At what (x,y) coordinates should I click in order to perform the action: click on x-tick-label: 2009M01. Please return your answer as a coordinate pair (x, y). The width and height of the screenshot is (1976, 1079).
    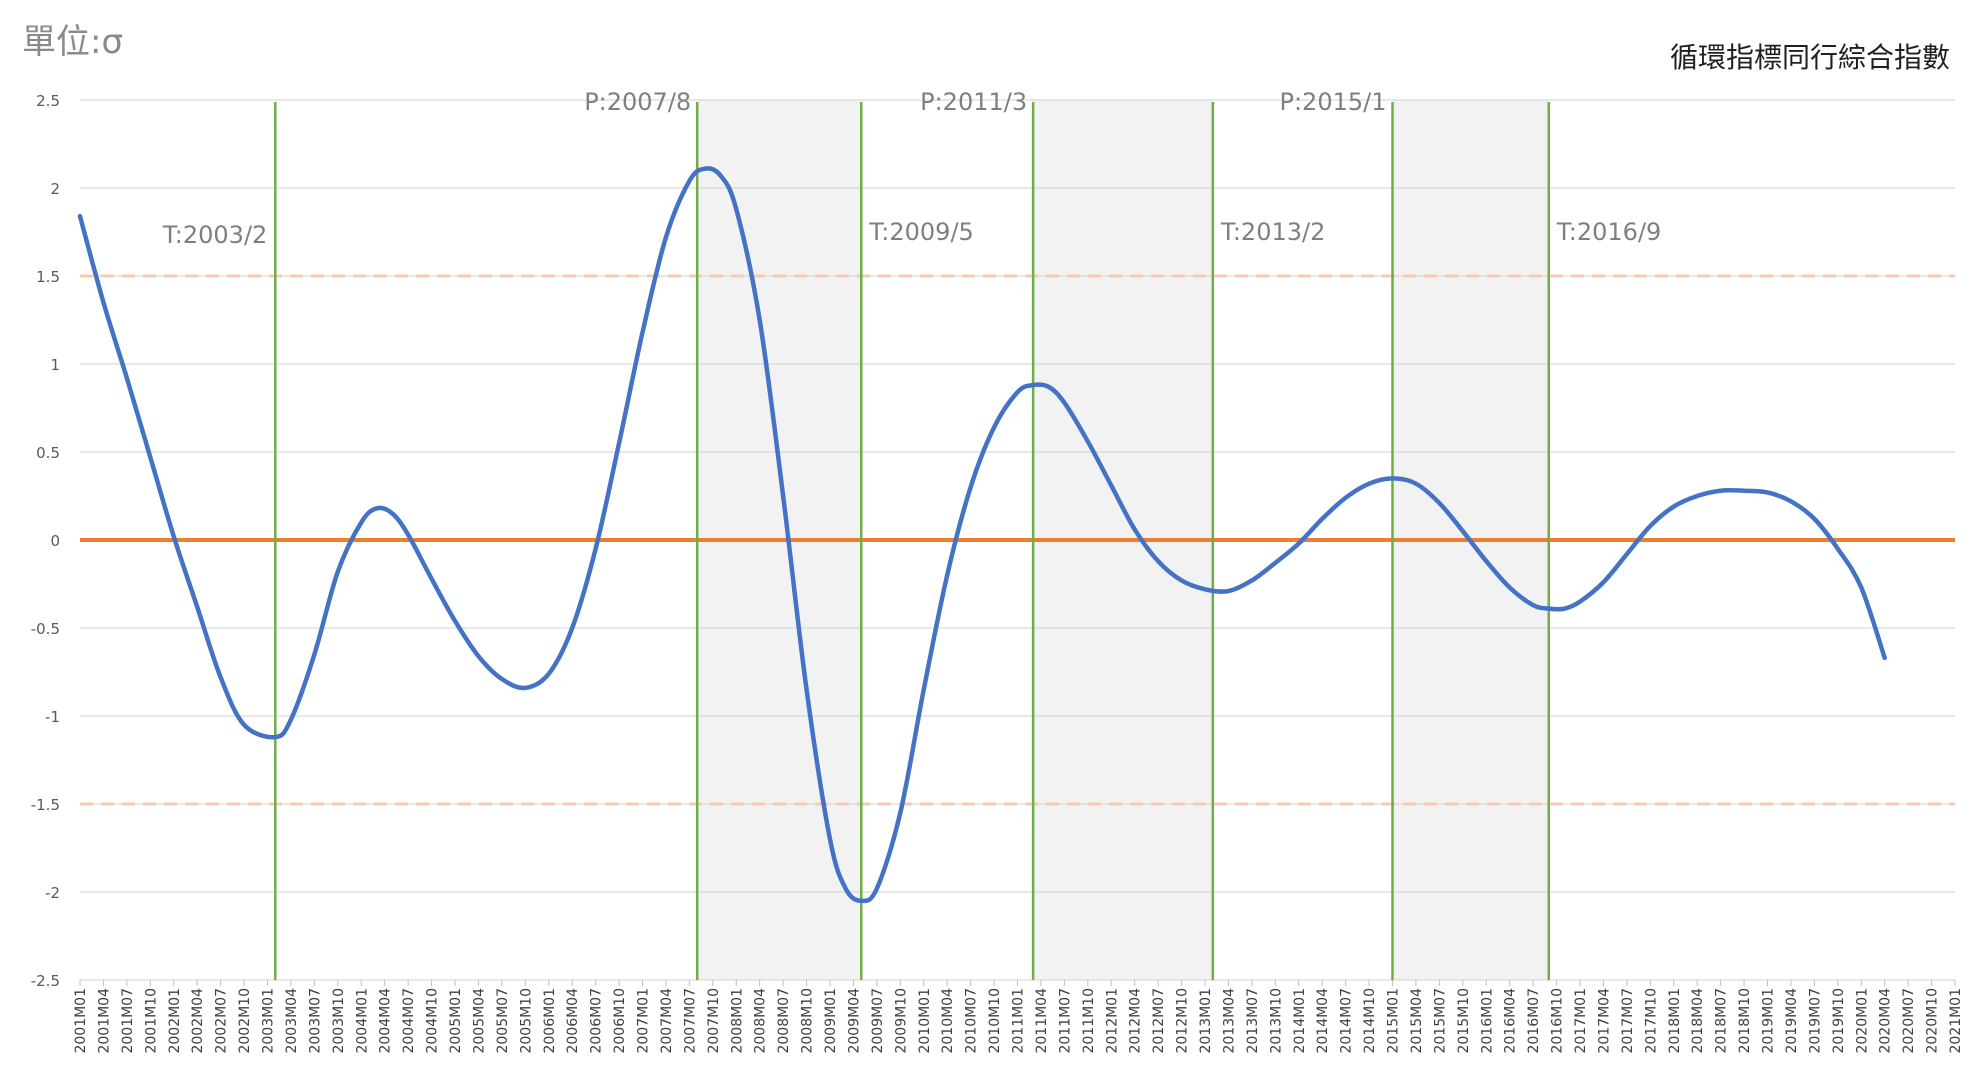
    Looking at the image, I should click on (831, 1021).